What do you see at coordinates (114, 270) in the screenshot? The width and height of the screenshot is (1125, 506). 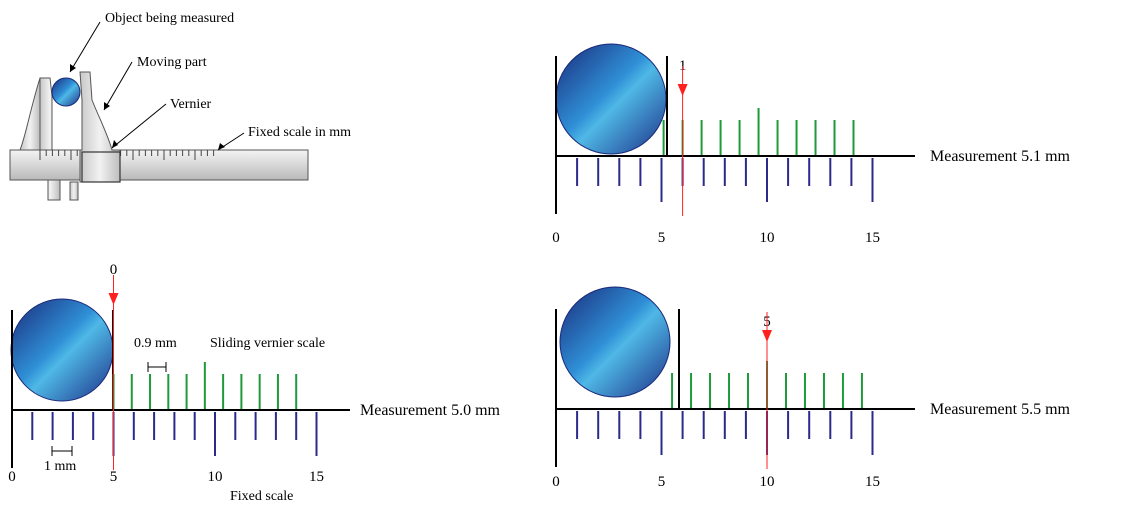 I see `marker-label: 0` at bounding box center [114, 270].